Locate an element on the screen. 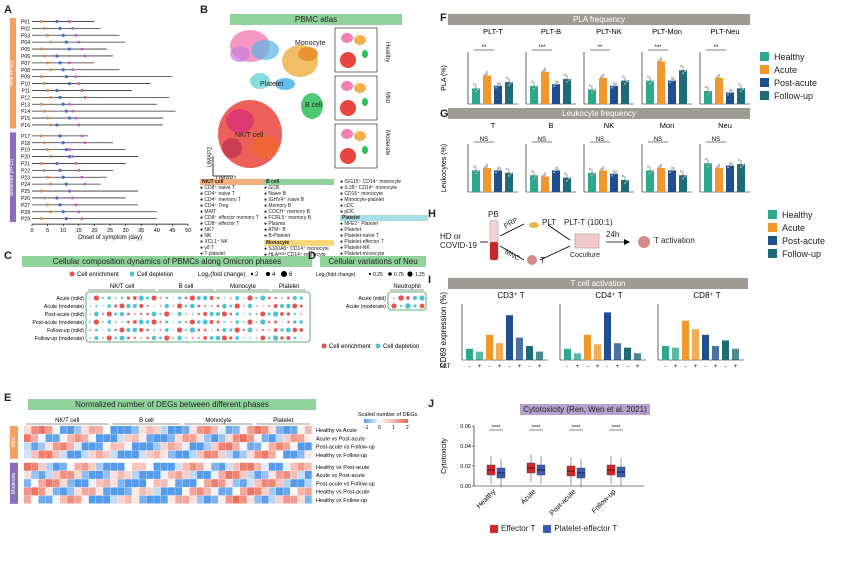 The height and width of the screenshot is (571, 856). sig-mark: NS is located at coordinates (542, 140).